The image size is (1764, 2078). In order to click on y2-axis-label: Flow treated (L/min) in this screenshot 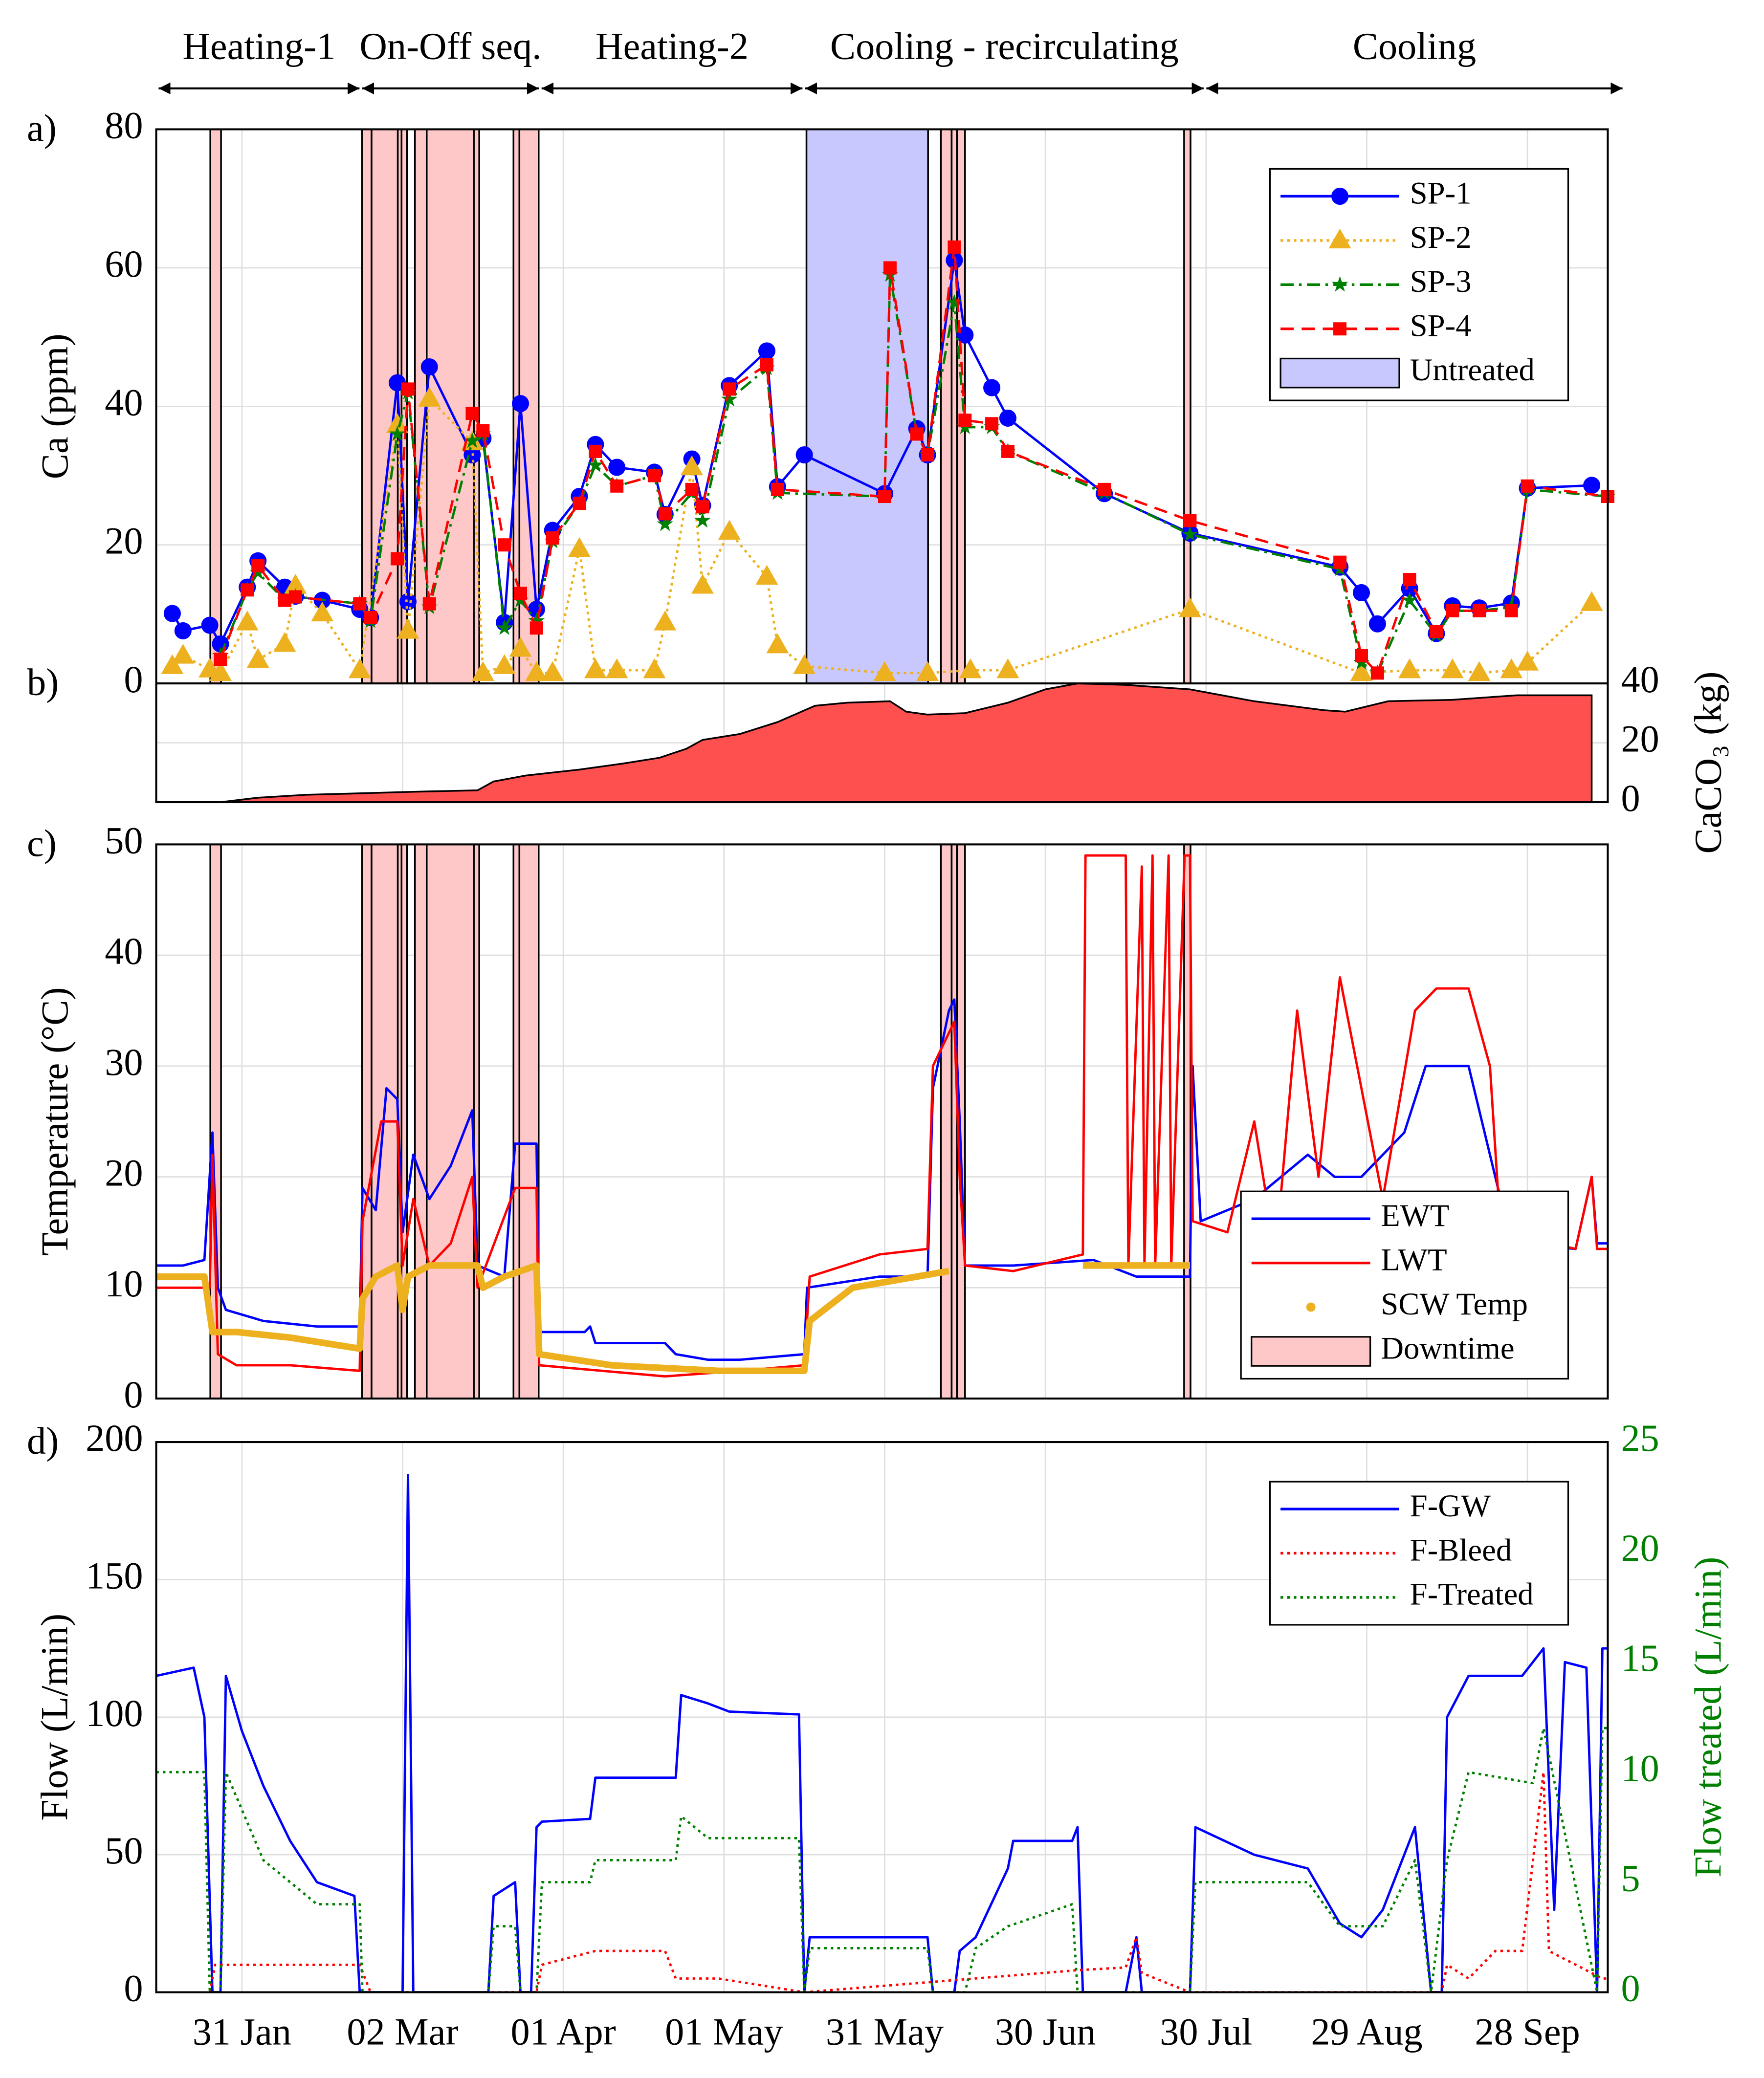, I will do `click(1708, 1717)`.